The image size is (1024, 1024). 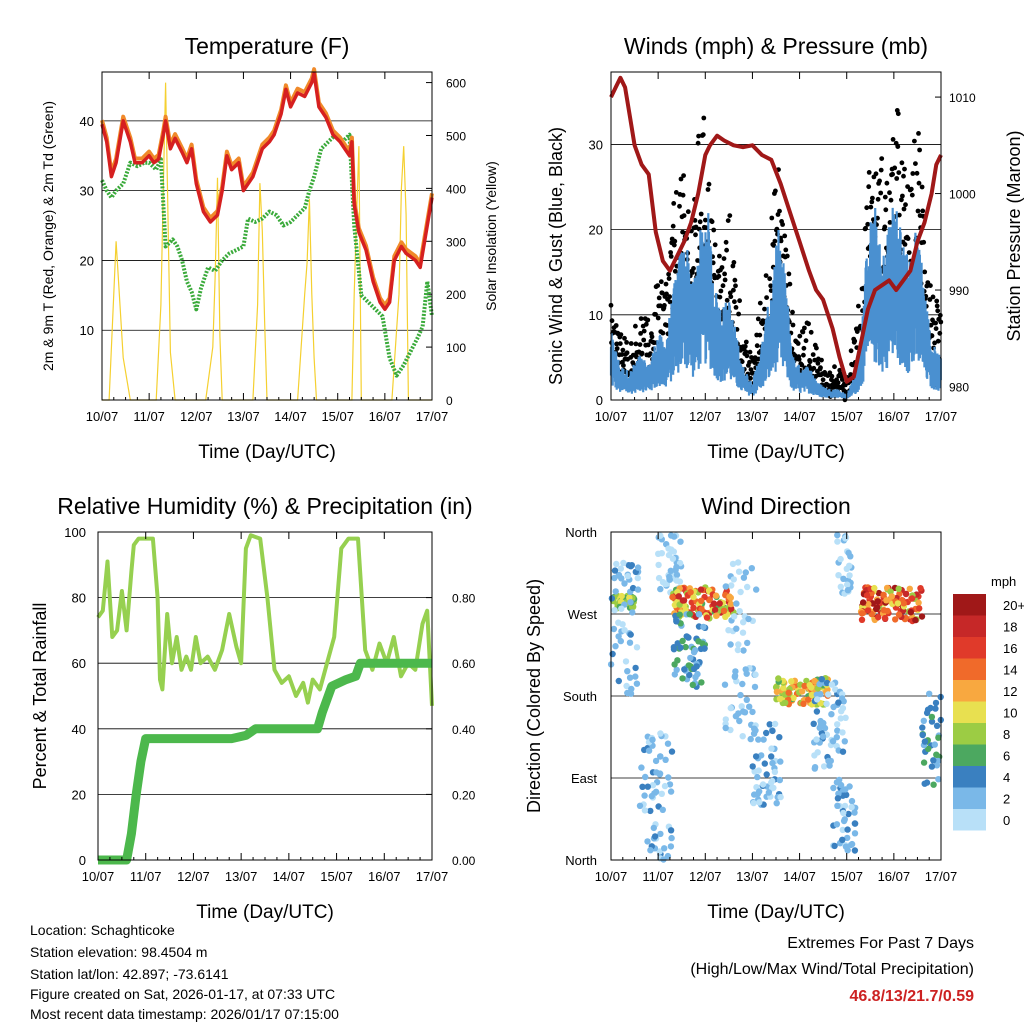 I want to click on winds-ylabel-right: Station Pressure (Maroon), so click(x=1014, y=235).